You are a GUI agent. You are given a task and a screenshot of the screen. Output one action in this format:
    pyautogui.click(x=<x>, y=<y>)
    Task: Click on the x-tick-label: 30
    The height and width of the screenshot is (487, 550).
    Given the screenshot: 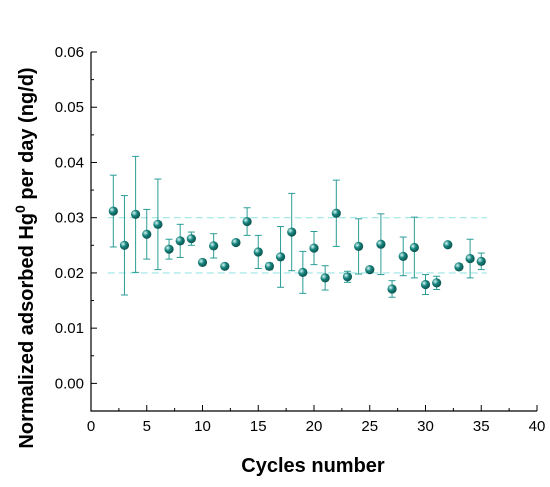 What is the action you would take?
    pyautogui.click(x=425, y=426)
    